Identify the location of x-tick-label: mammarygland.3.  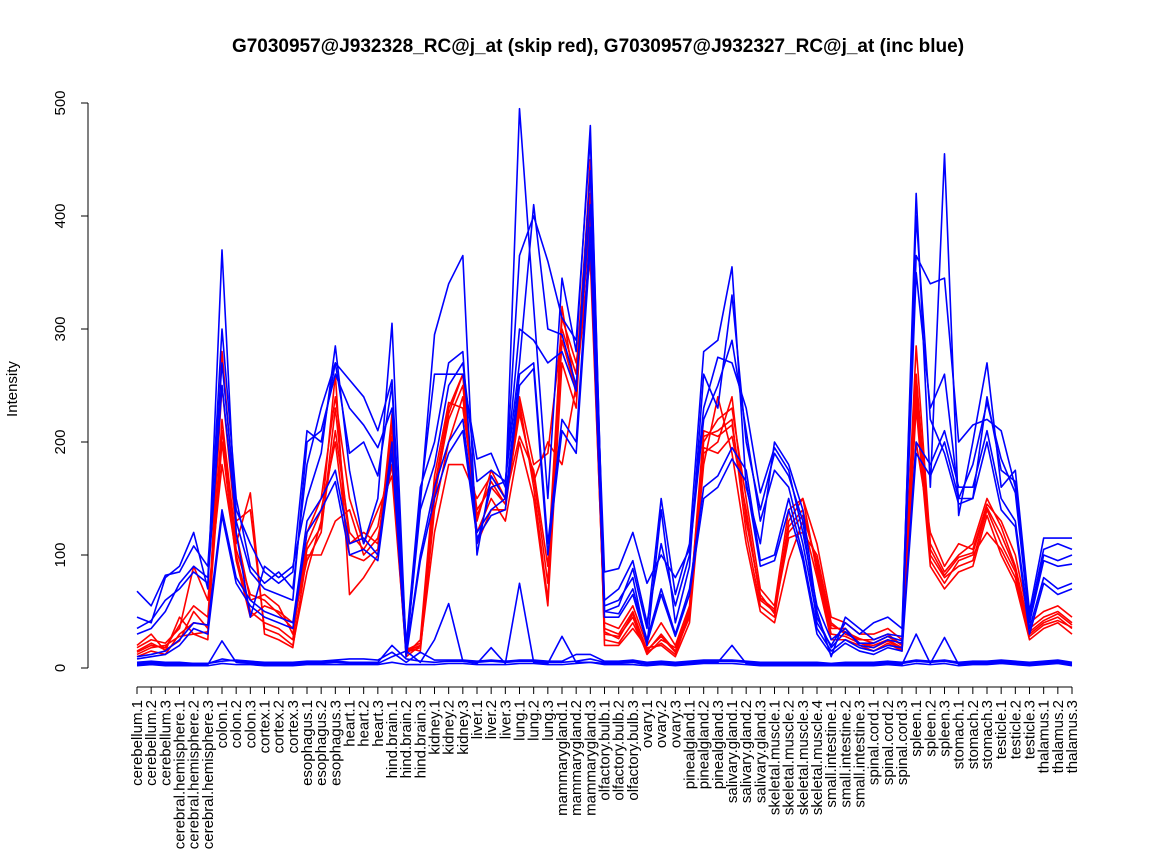
(590, 758).